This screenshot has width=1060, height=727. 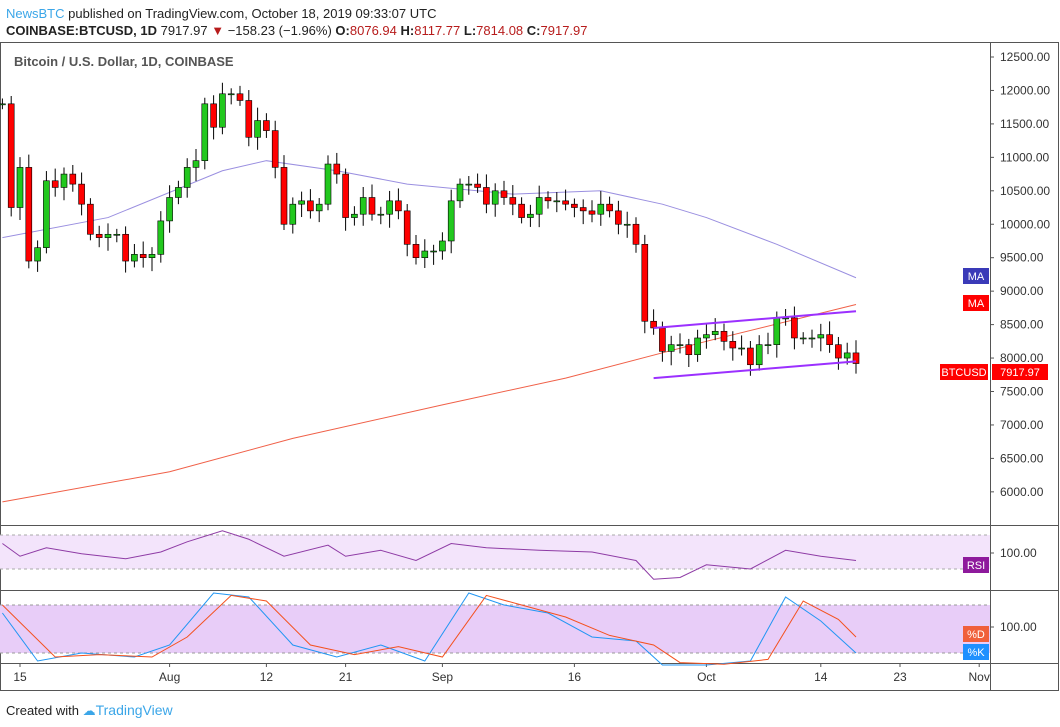 I want to click on last-price-label-bg, so click(x=1020, y=372).